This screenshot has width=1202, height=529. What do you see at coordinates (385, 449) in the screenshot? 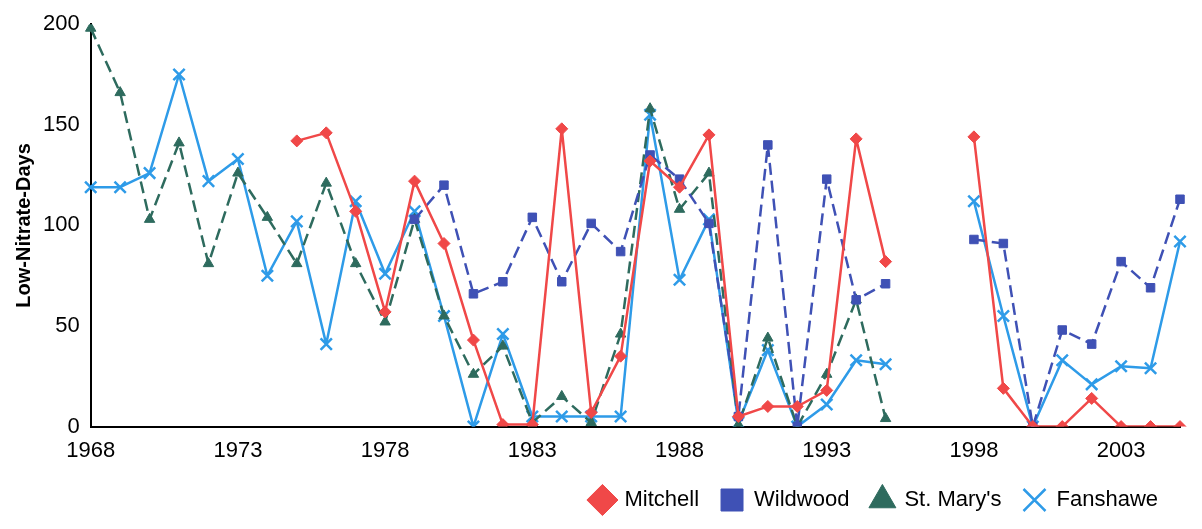
I see `x-tick-label: 1978` at bounding box center [385, 449].